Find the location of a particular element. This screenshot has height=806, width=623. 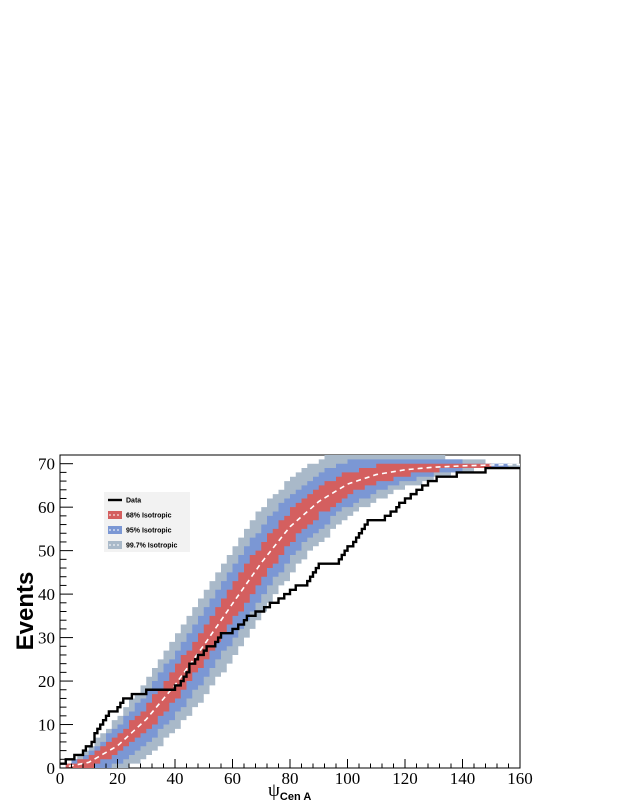

x-tick-label: 60 is located at coordinates (232, 778).